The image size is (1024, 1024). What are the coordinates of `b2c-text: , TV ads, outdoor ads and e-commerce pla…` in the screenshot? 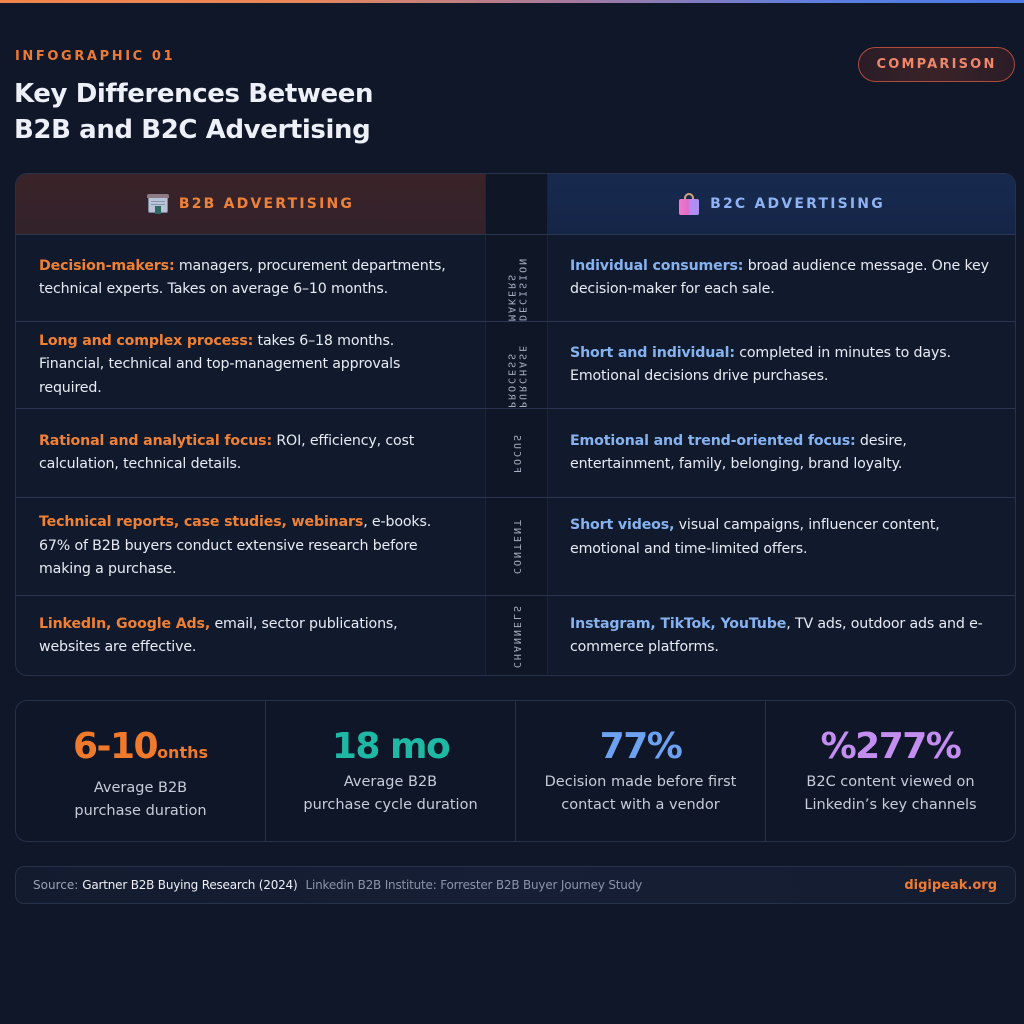 It's located at (776, 635).